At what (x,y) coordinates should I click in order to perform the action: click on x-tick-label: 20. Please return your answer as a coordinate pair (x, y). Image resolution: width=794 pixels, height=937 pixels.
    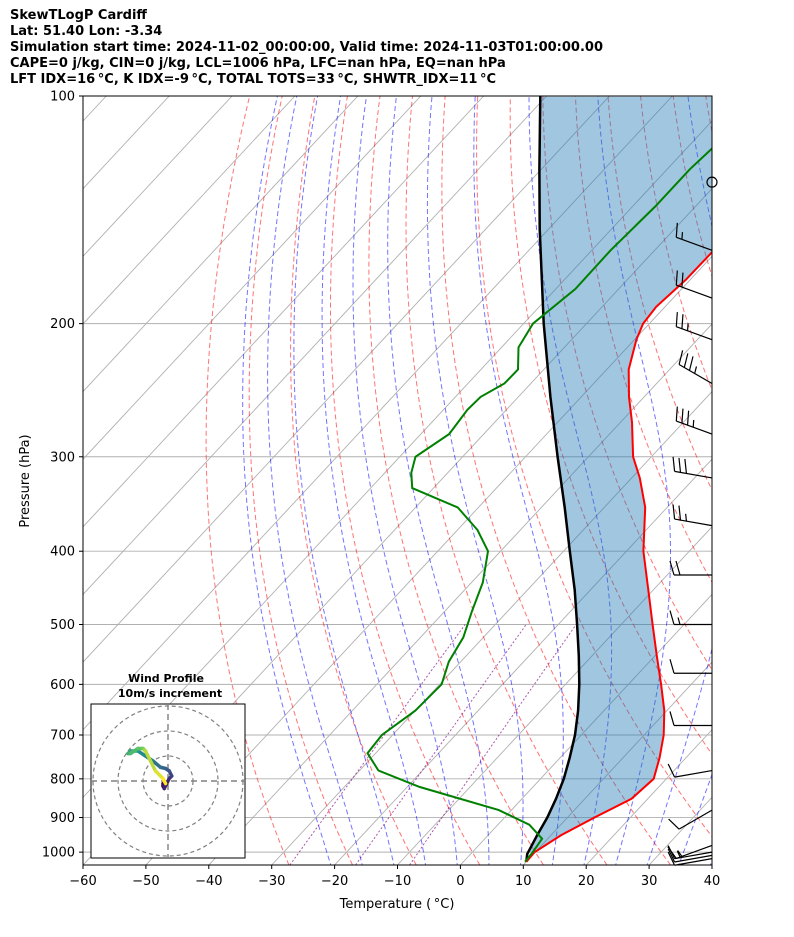
    Looking at the image, I should click on (586, 881).